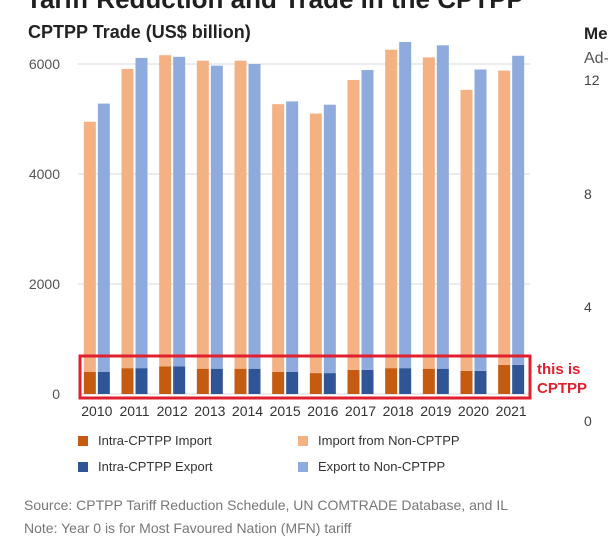 The width and height of the screenshot is (608, 556). What do you see at coordinates (155, 466) in the screenshot?
I see `legend-label: Intra-CPTPP Export` at bounding box center [155, 466].